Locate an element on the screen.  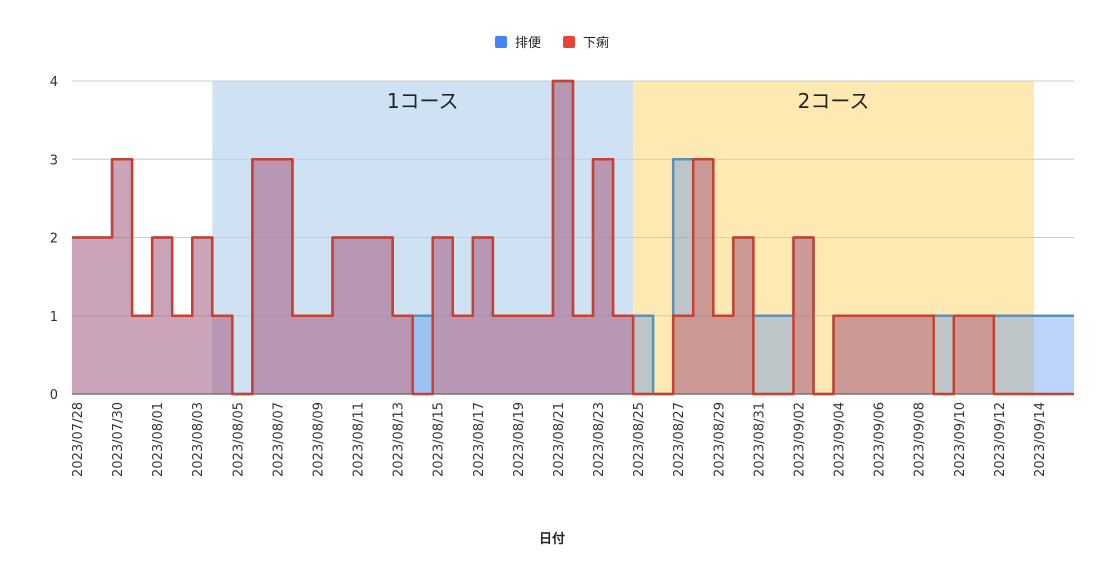
y-tick-label-1: 1 is located at coordinates (54, 317).